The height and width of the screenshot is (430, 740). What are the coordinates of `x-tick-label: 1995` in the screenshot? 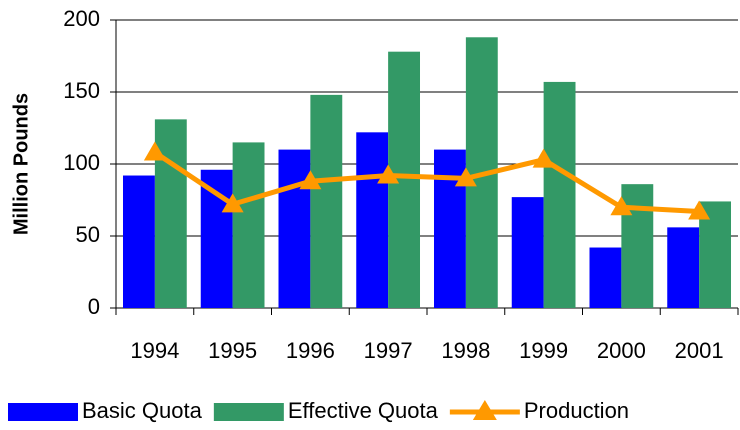 It's located at (232, 350).